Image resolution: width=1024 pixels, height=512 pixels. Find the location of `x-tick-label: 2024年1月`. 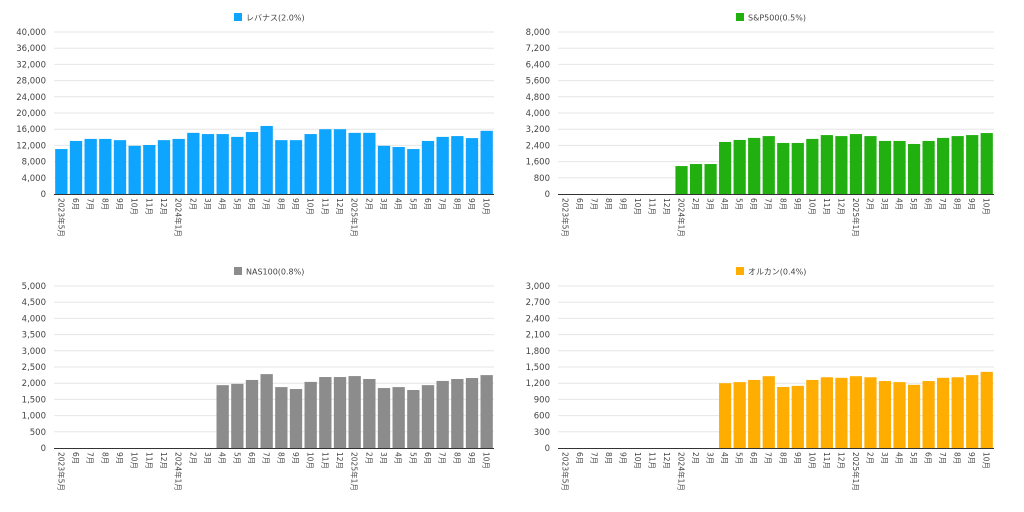

x-tick-label: 2024年1月 is located at coordinates (682, 471).